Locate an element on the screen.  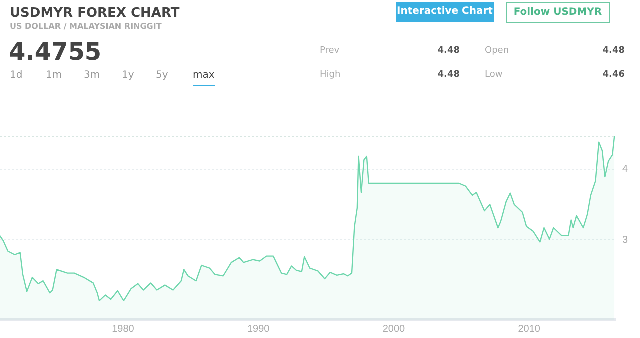
text: max is located at coordinates (204, 78).